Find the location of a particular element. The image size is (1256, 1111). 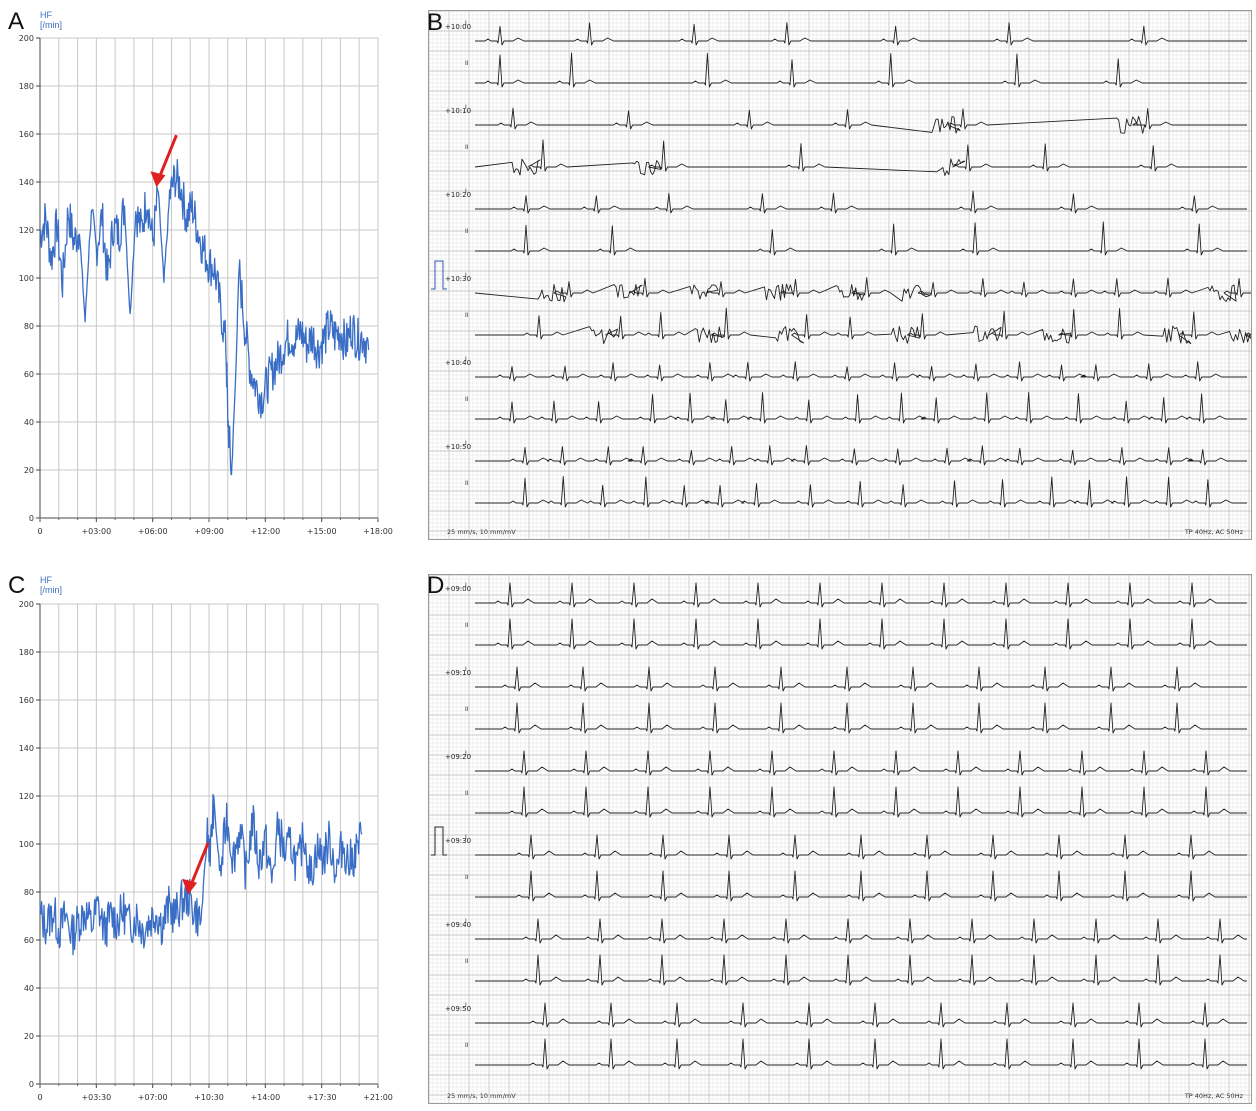

ecg-strip-time: +10:40 is located at coordinates (458, 363).